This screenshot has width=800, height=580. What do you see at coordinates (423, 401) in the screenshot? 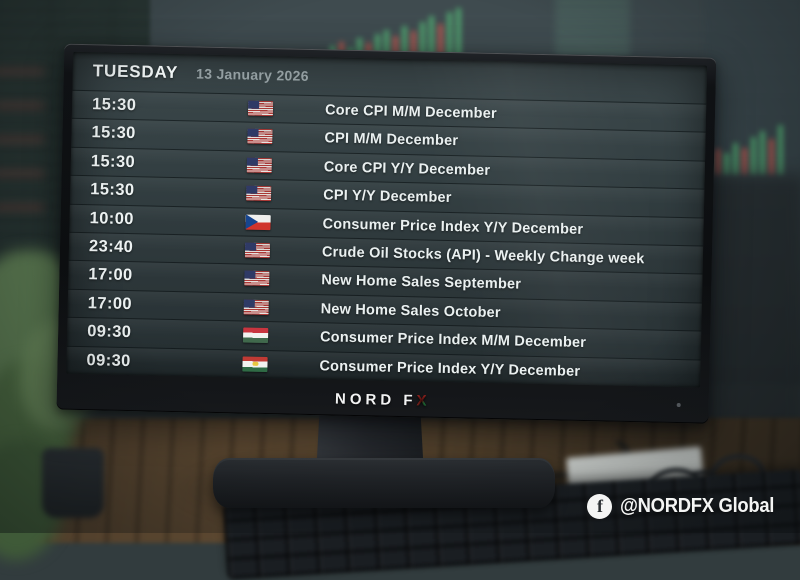
I see `nordfx-logo-x: X` at bounding box center [423, 401].